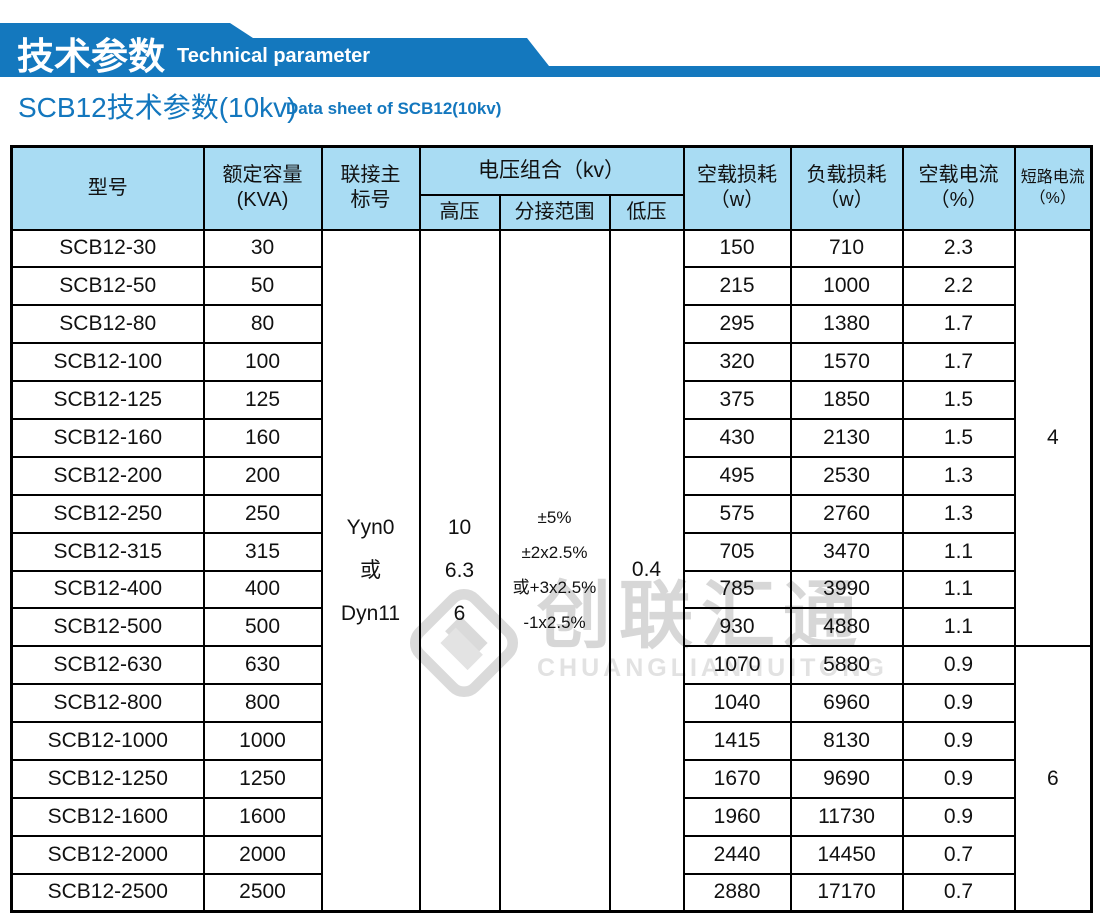  I want to click on capacity-cell: 315, so click(262, 551).